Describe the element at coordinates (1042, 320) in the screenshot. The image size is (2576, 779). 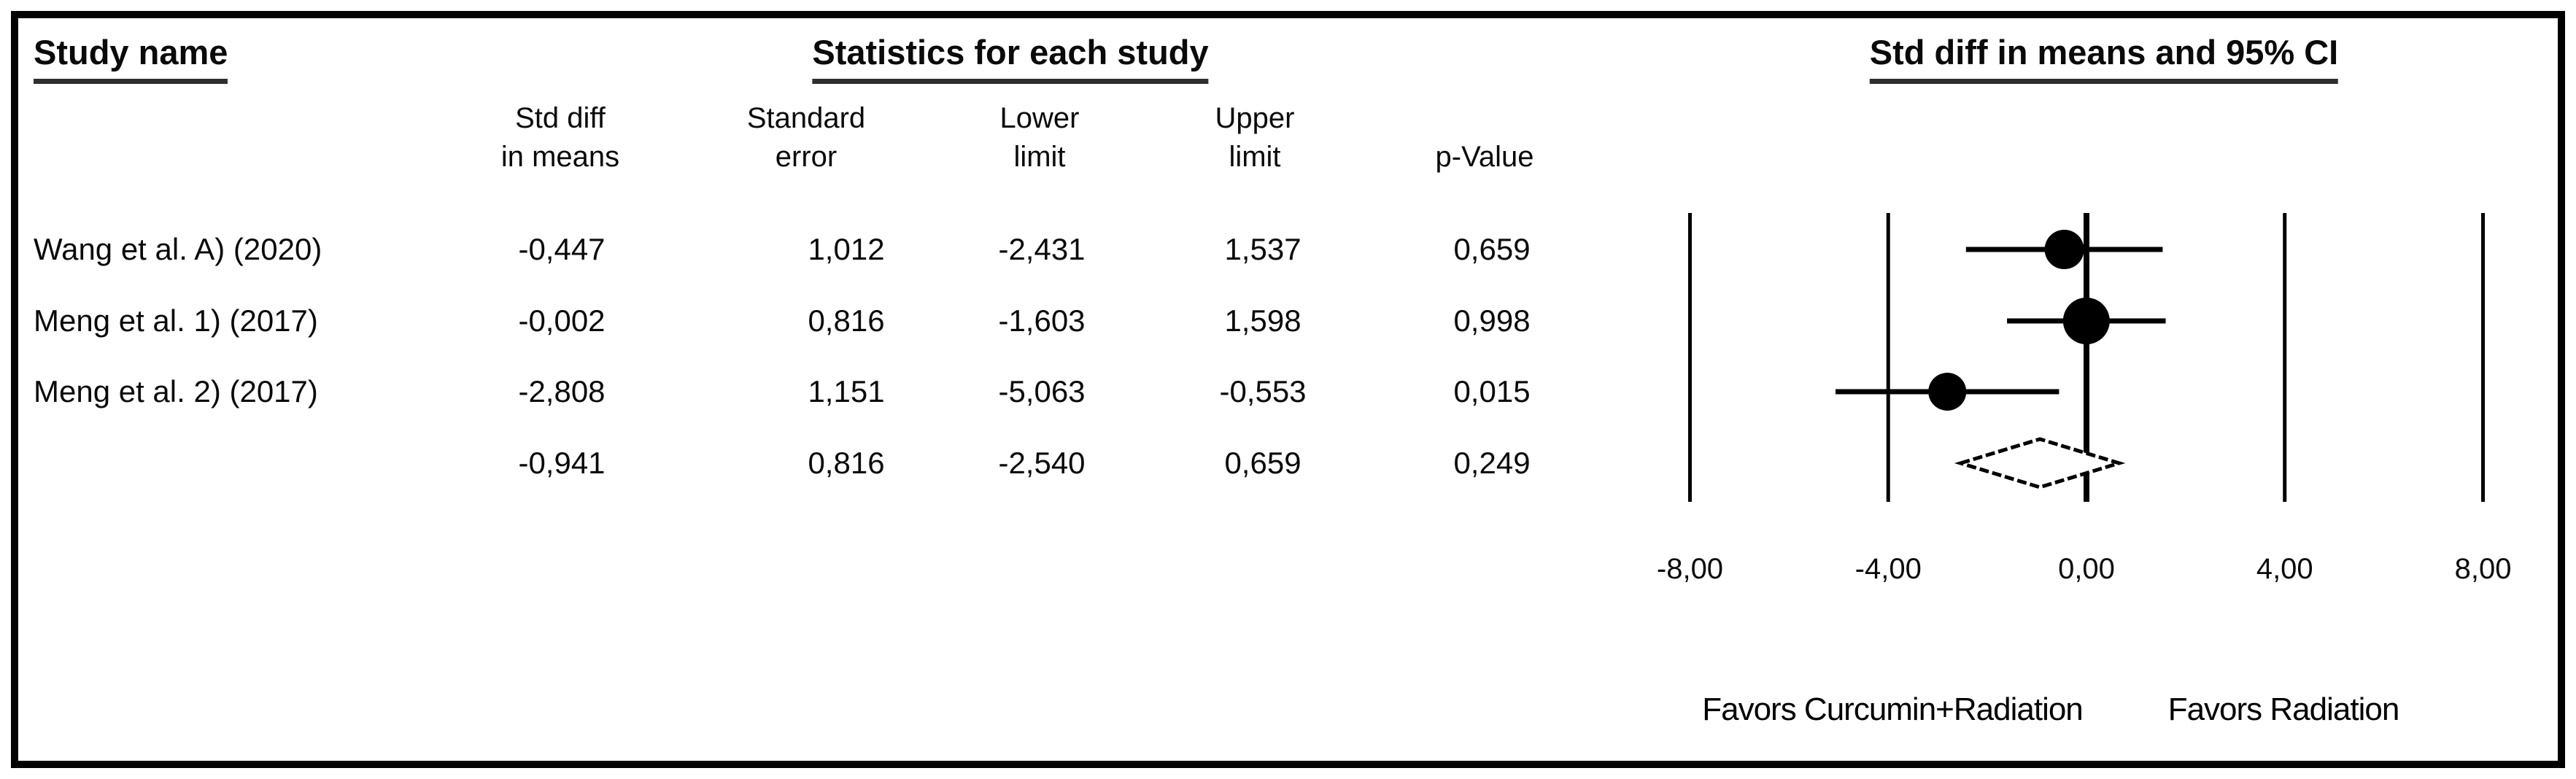
I see `lower-limit-cell: -1,603` at that location.